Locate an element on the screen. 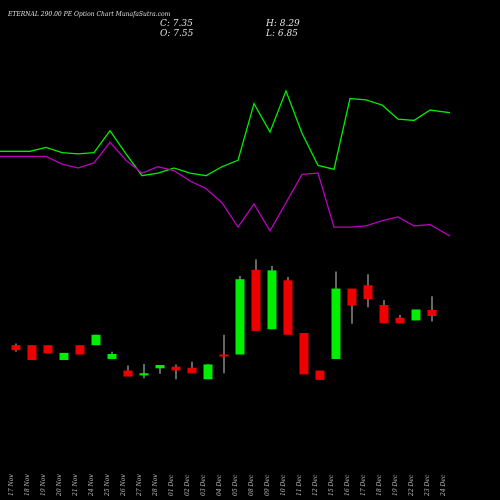  x-tick-label: 18 Dec is located at coordinates (379, 485).